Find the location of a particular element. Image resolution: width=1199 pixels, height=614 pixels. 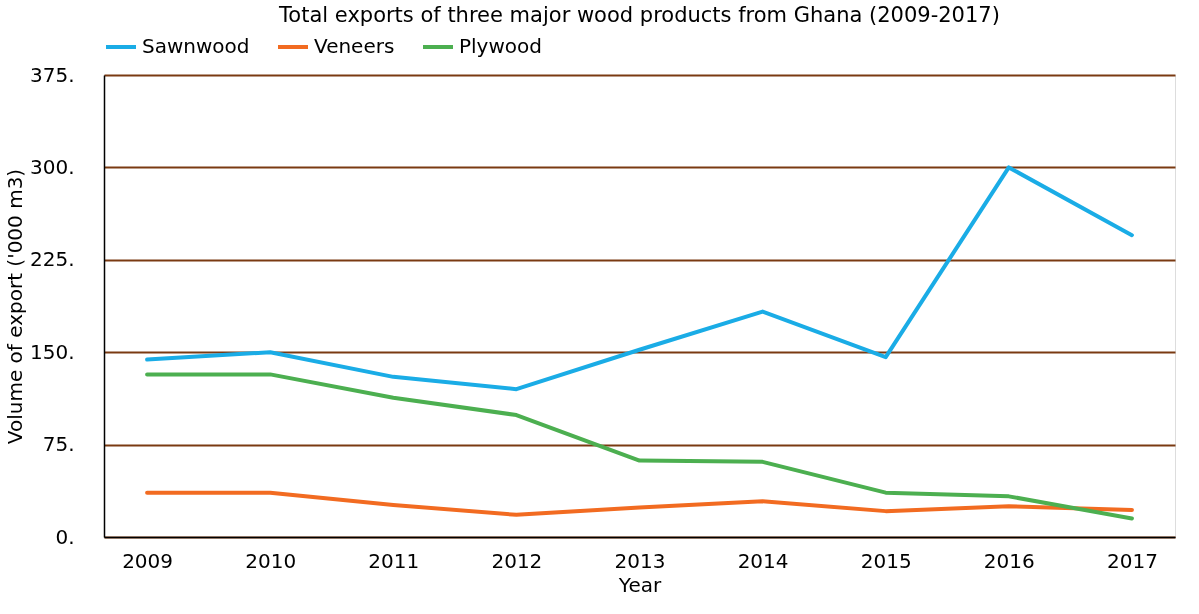

x-tick-label: 2011 is located at coordinates (394, 560).